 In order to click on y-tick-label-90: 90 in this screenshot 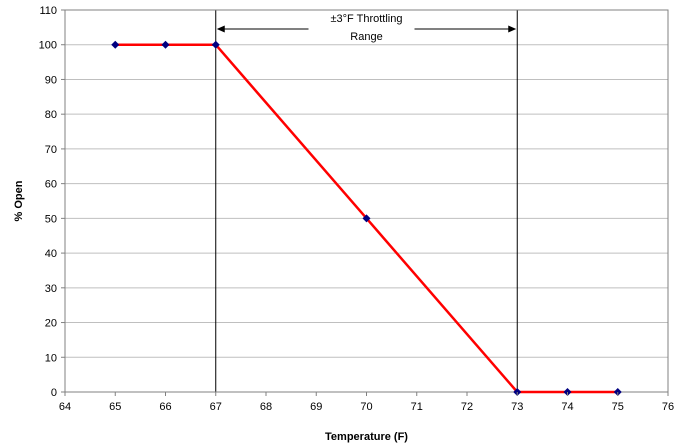, I will do `click(51, 80)`.